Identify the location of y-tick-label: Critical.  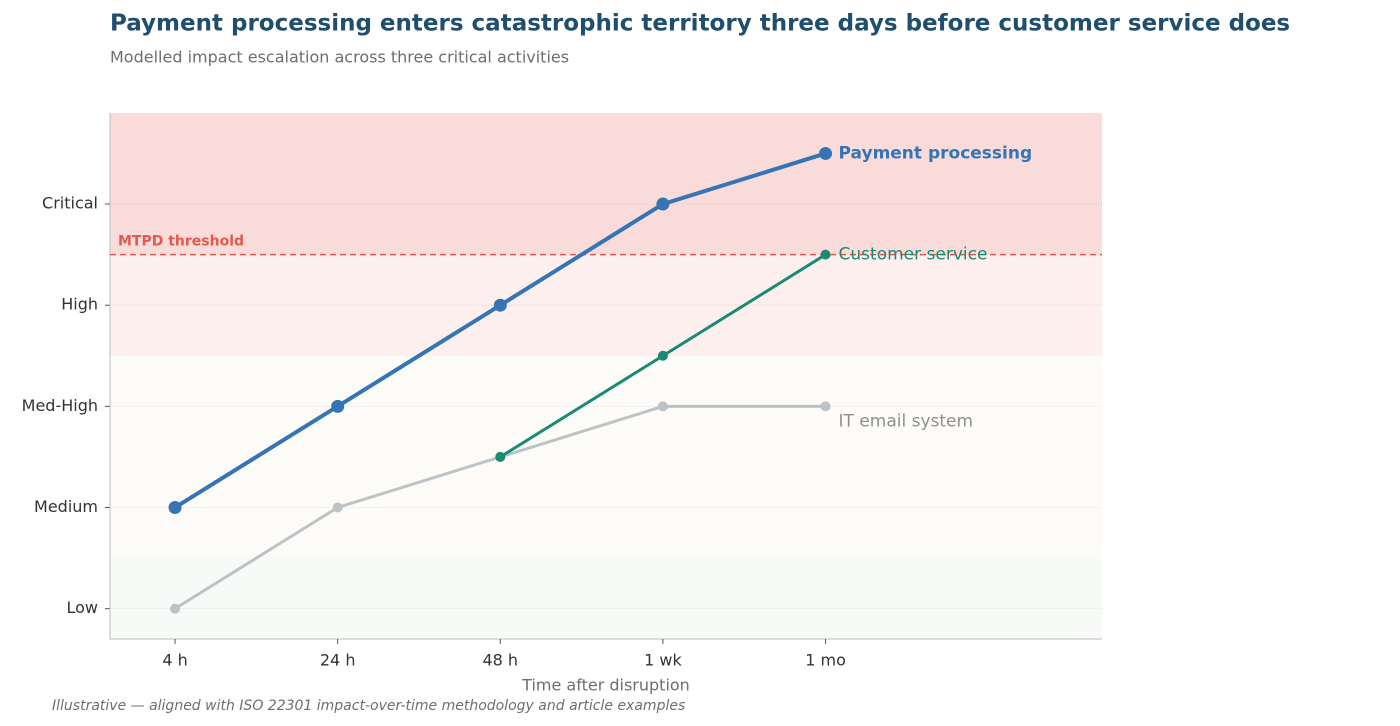
(70, 203).